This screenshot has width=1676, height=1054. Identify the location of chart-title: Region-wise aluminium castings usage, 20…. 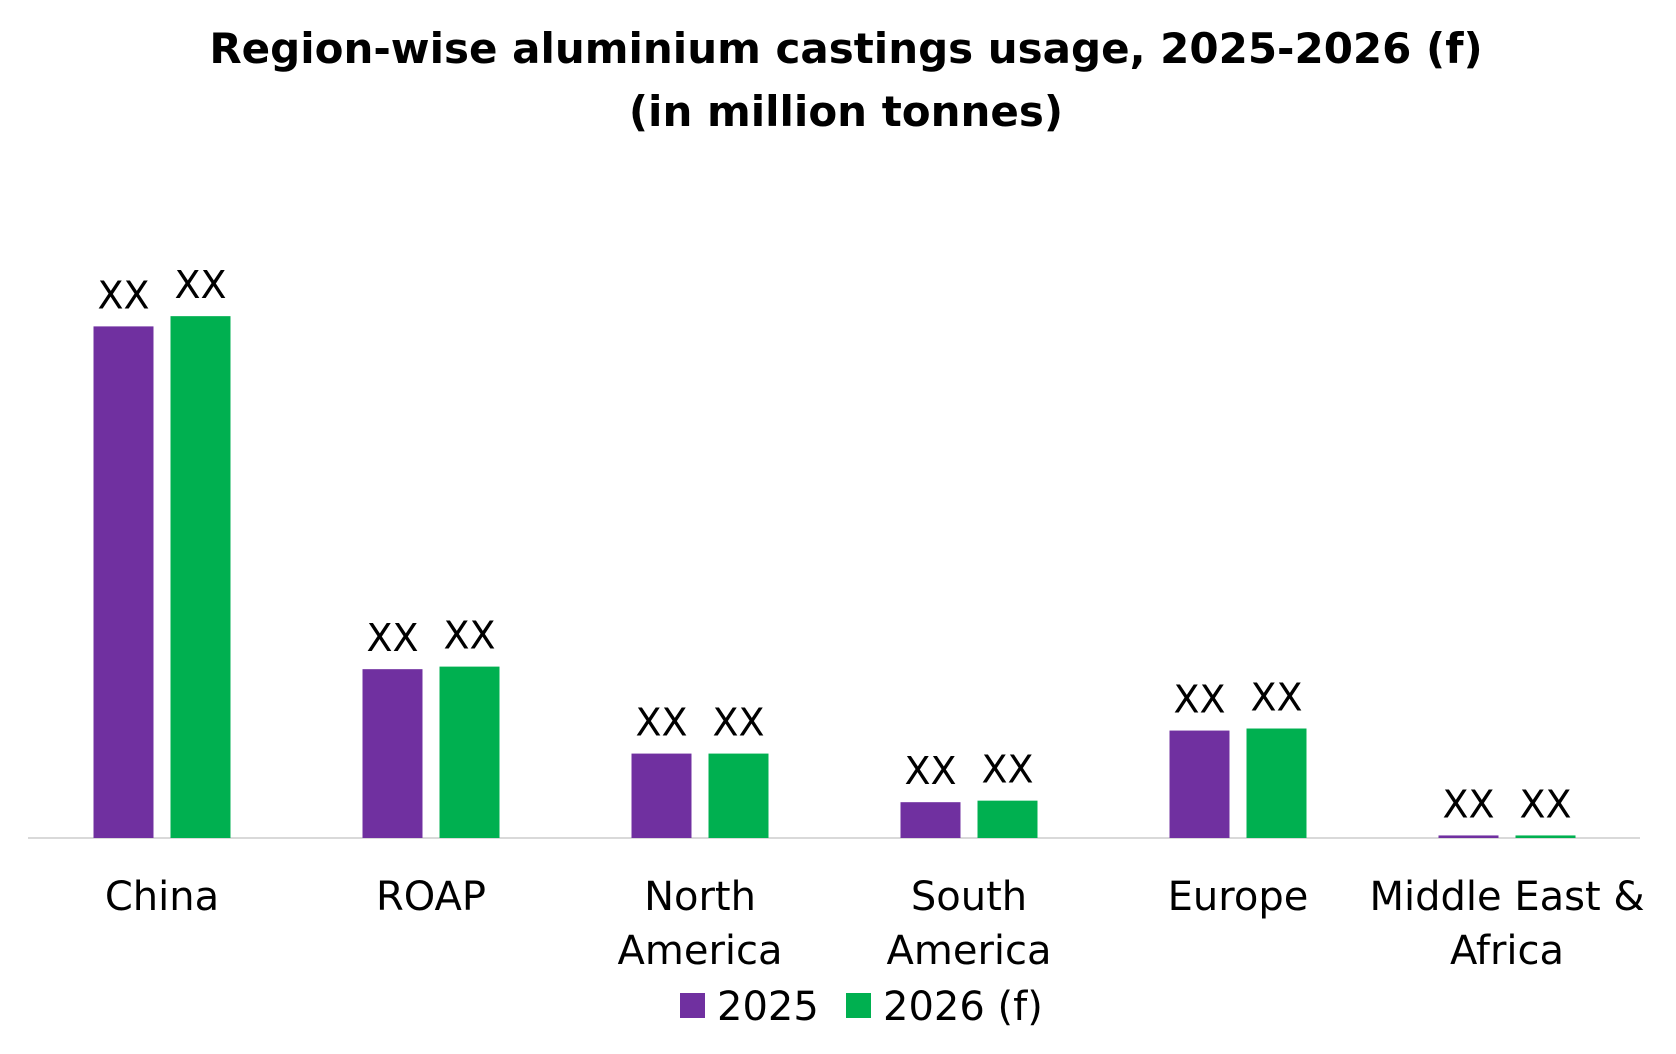
(845, 48).